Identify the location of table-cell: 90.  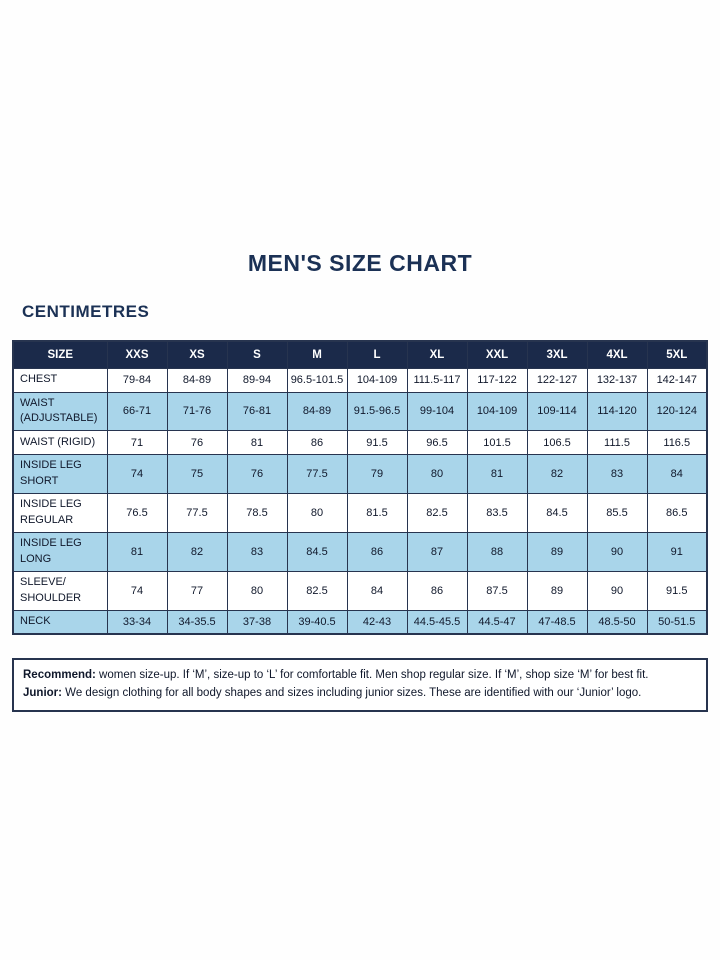
(617, 552).